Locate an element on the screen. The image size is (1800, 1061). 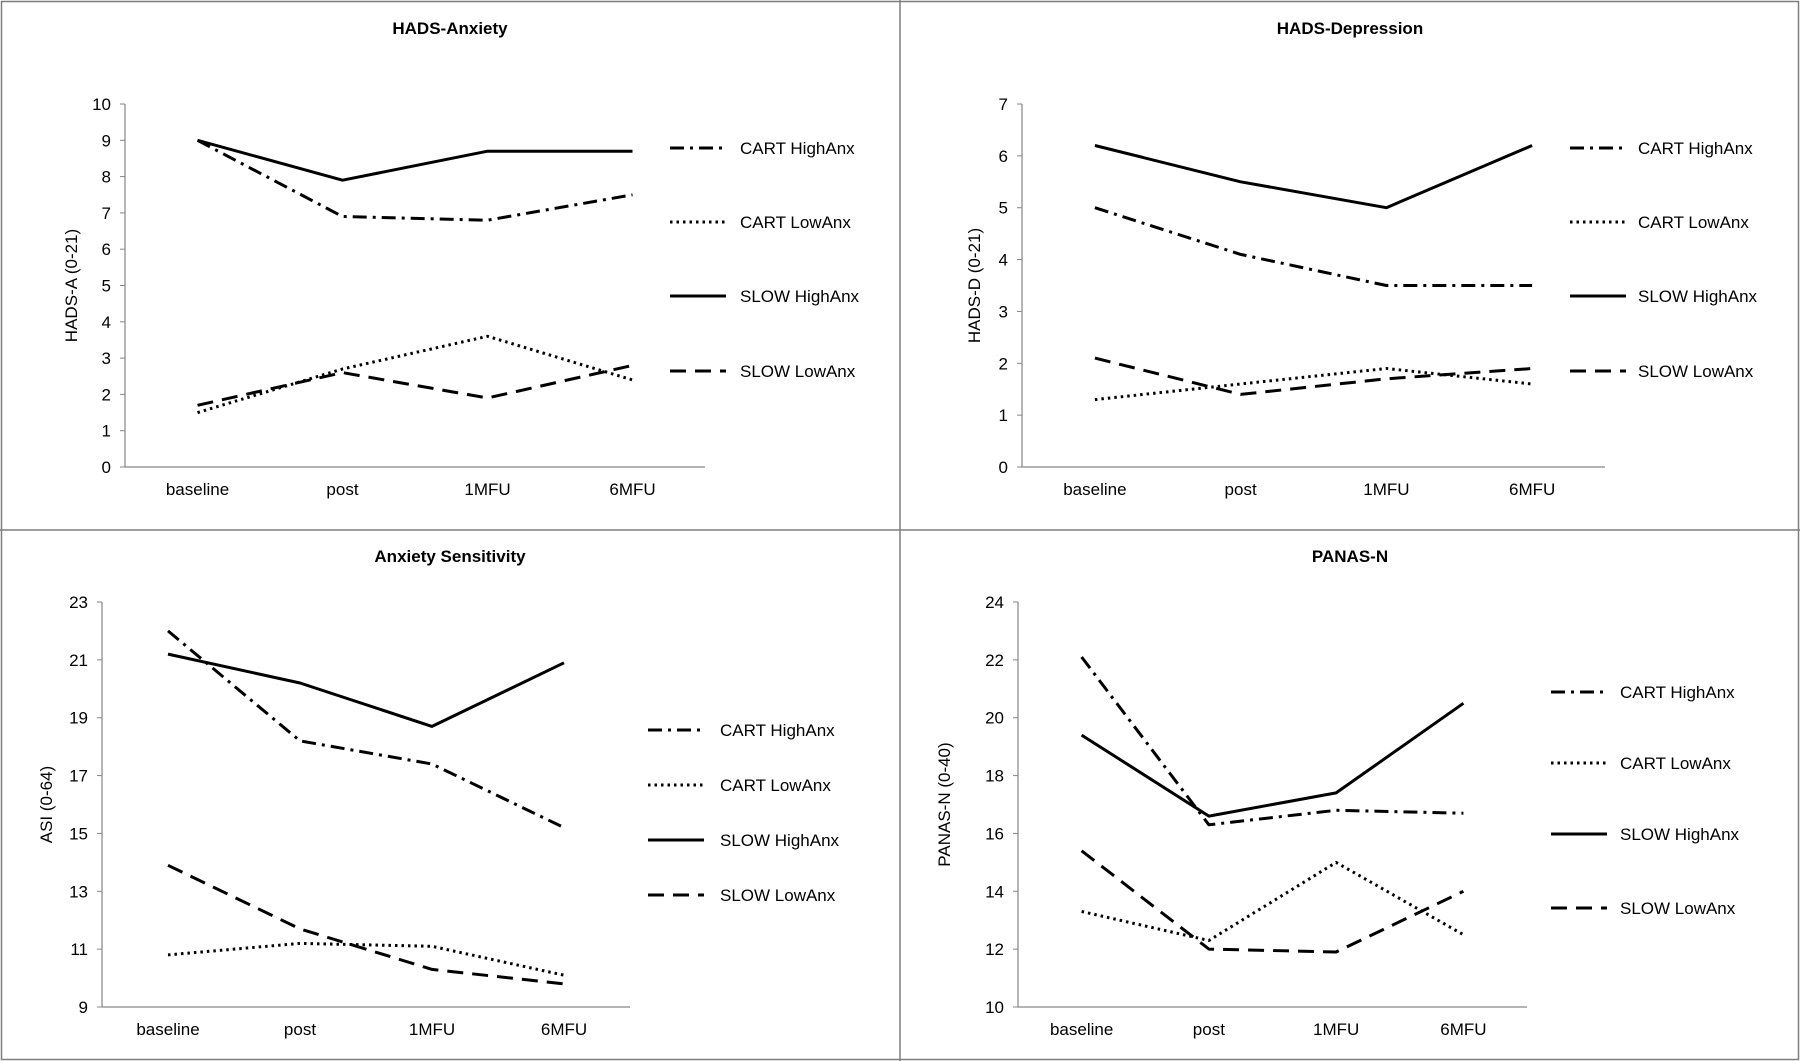
y-tick-label: 19 is located at coordinates (78, 718).